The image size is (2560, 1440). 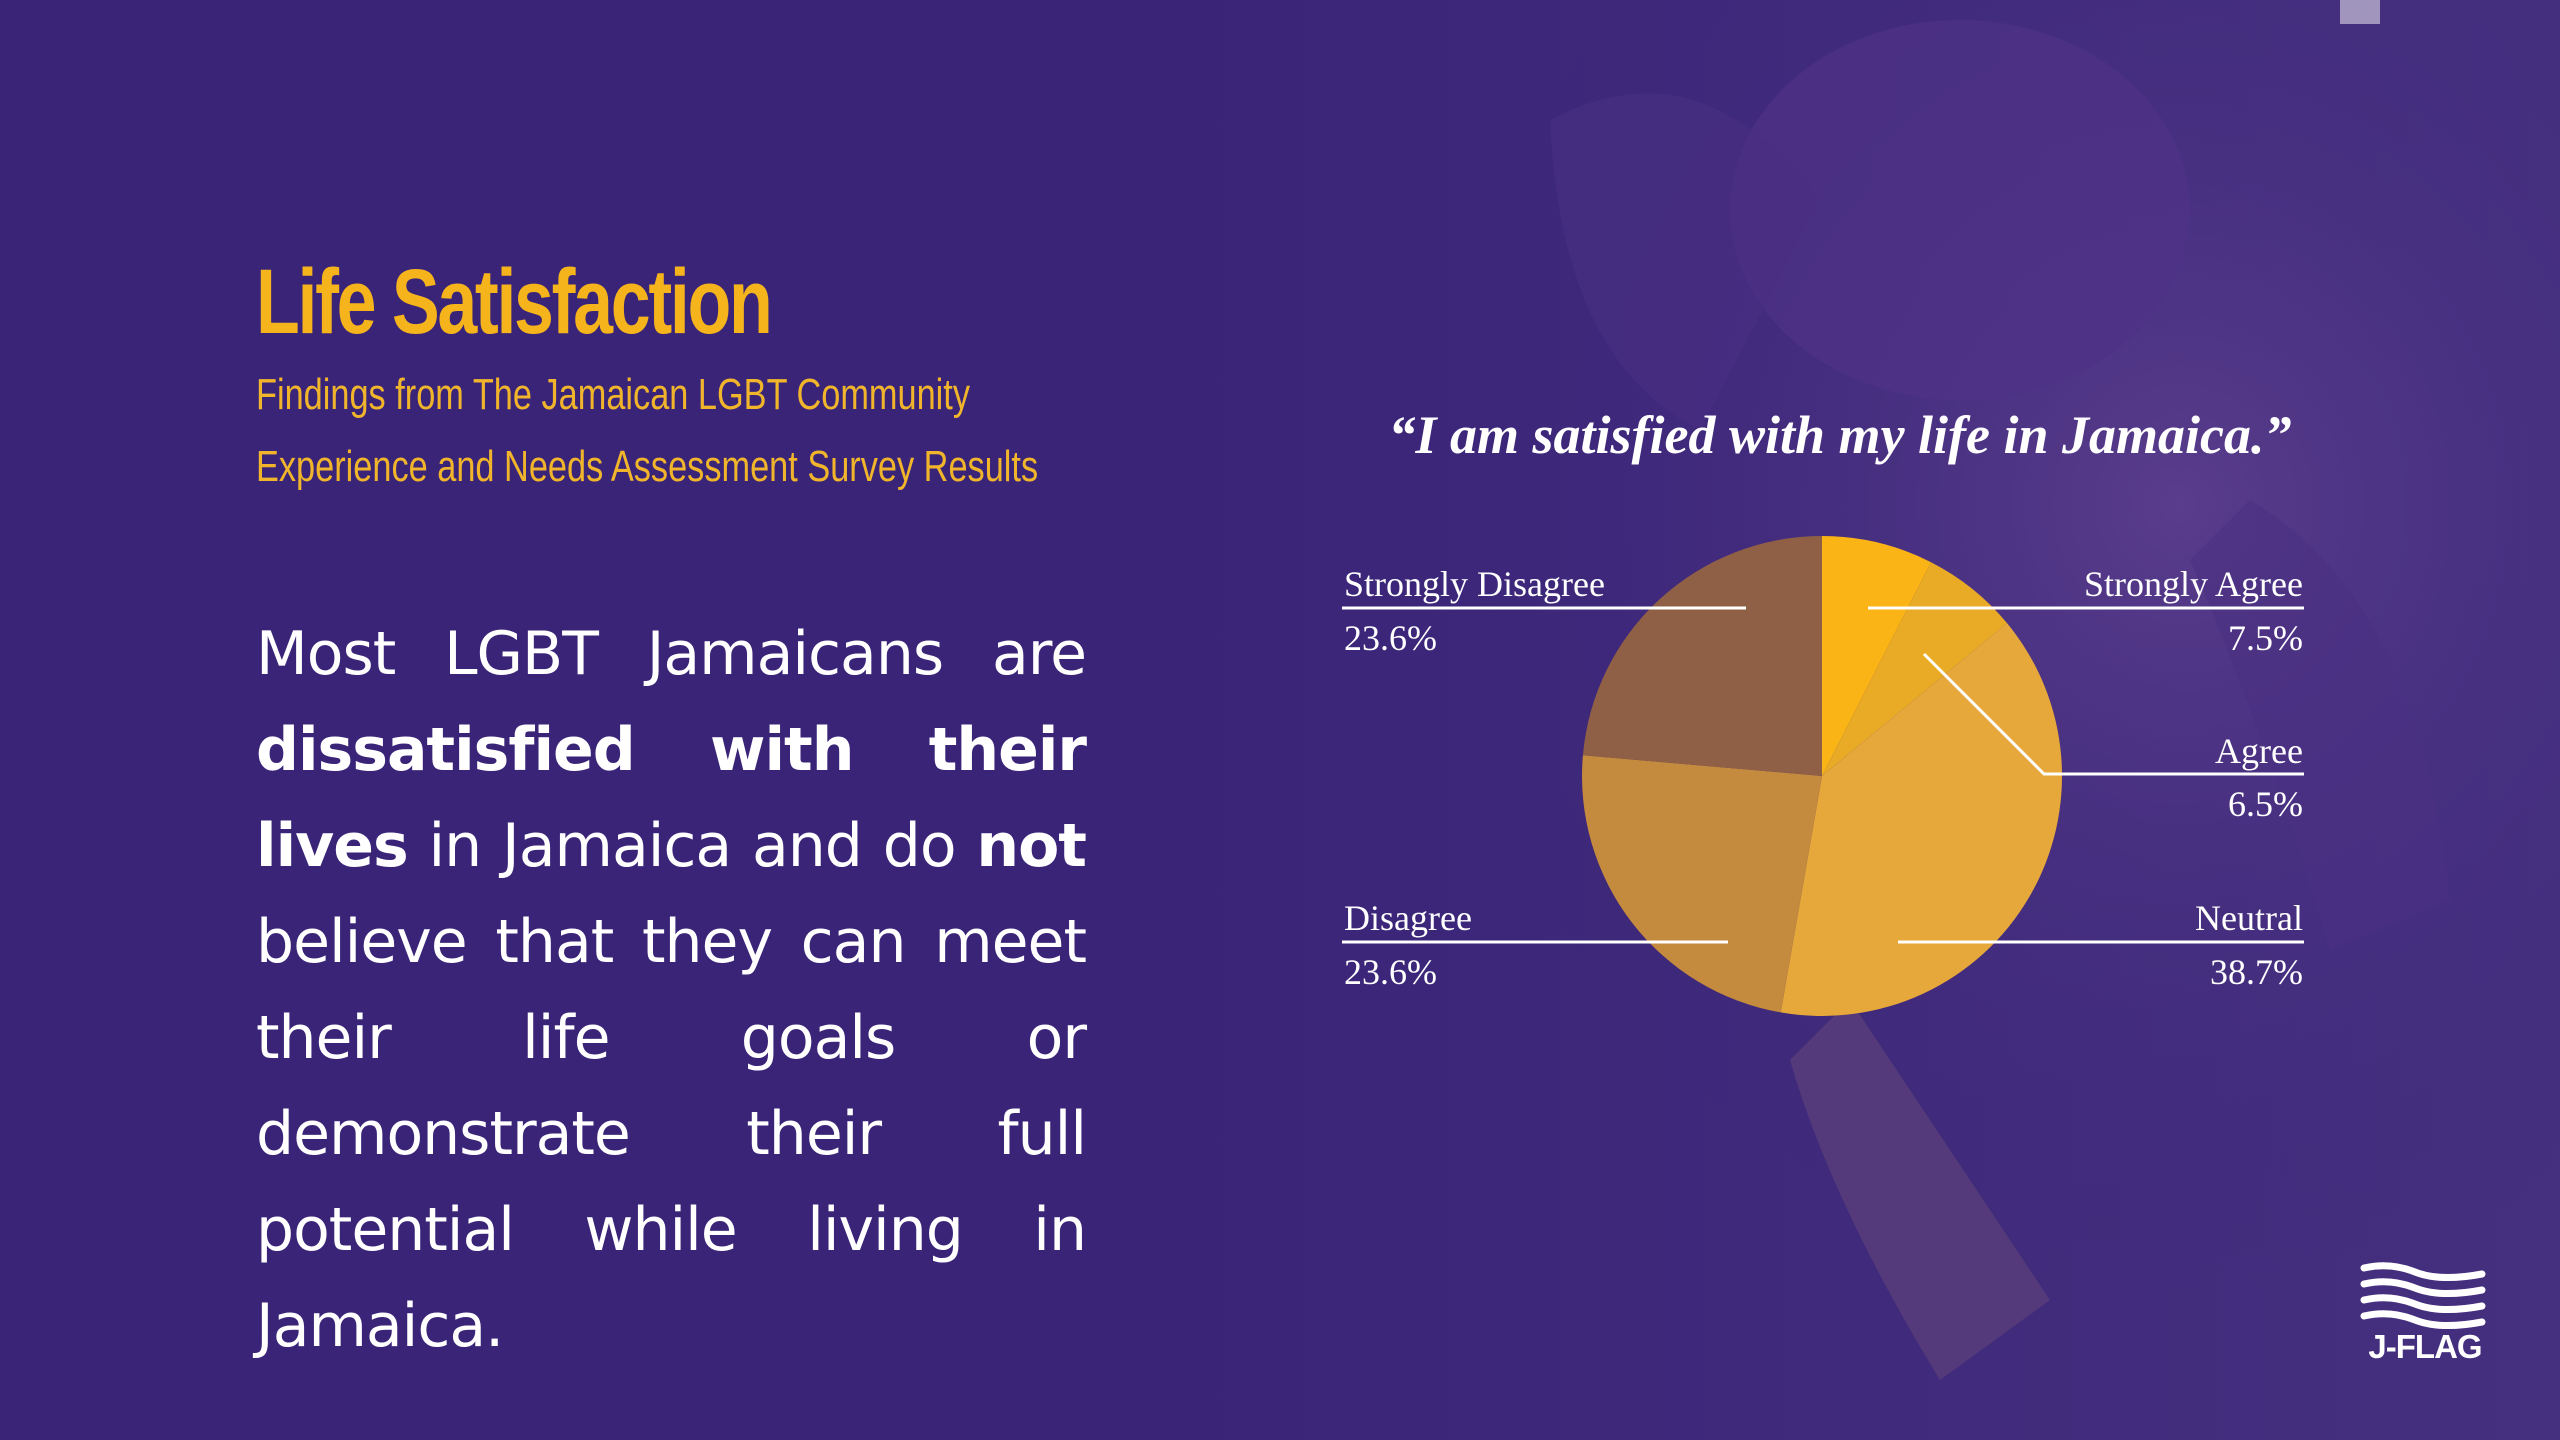 What do you see at coordinates (2113, 714) in the screenshot?
I see `leader-agree` at bounding box center [2113, 714].